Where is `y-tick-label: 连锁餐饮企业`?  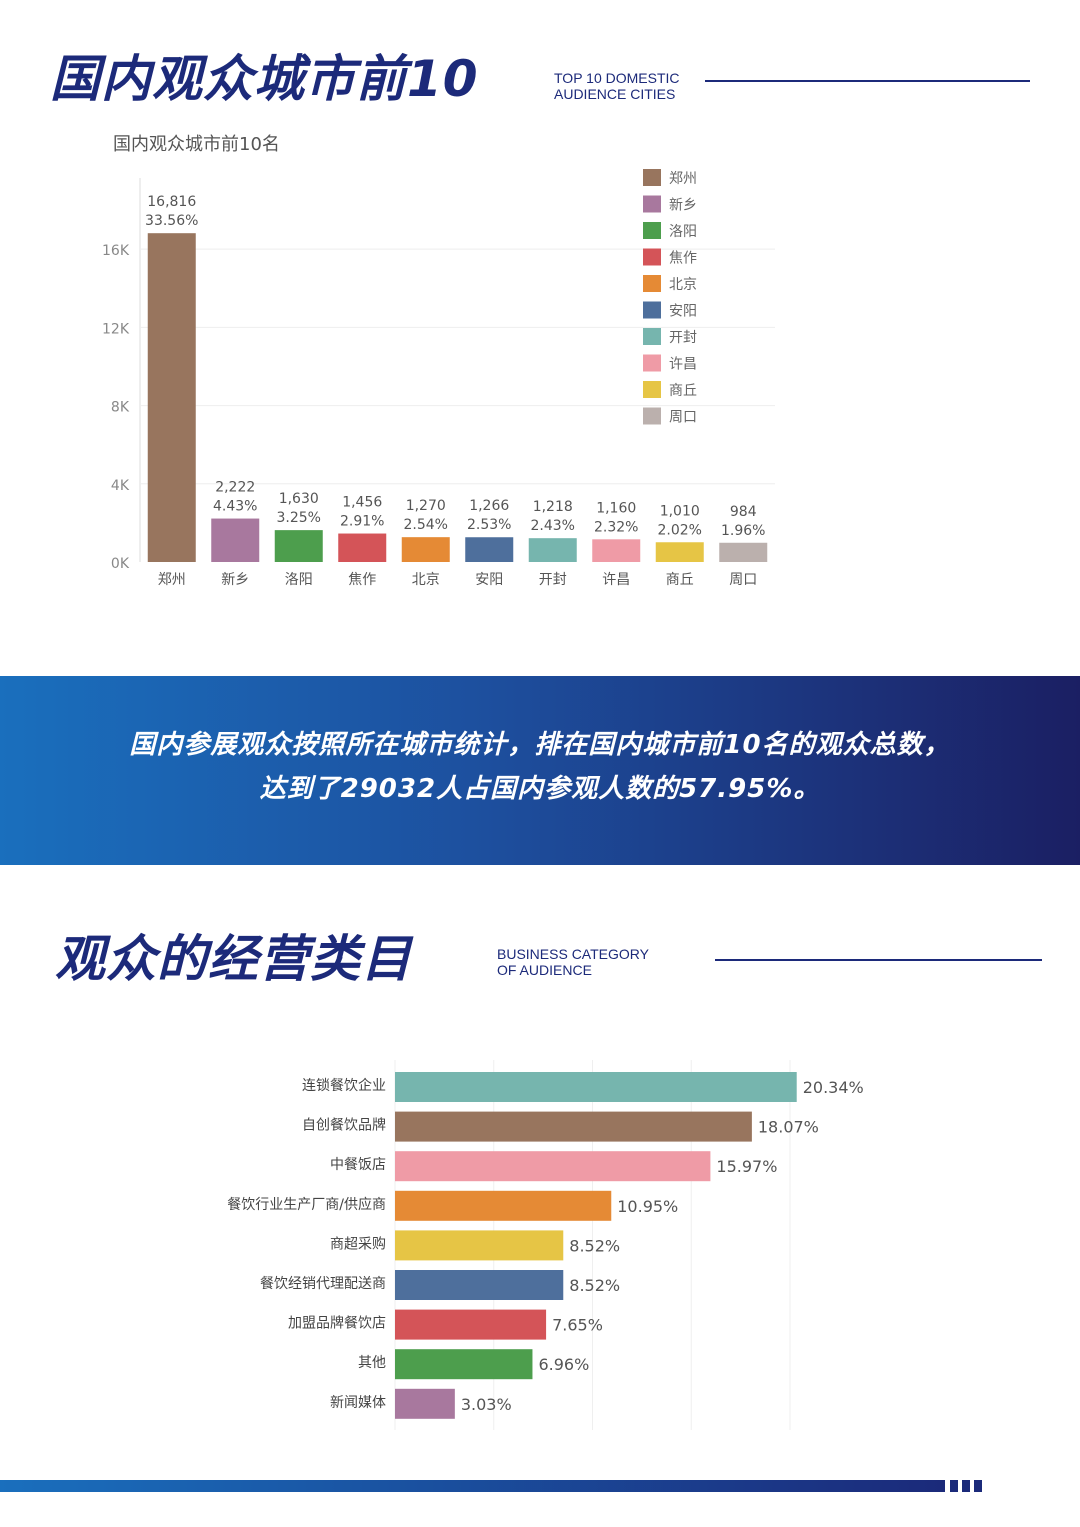 y-tick-label: 连锁餐饮企业 is located at coordinates (344, 1085).